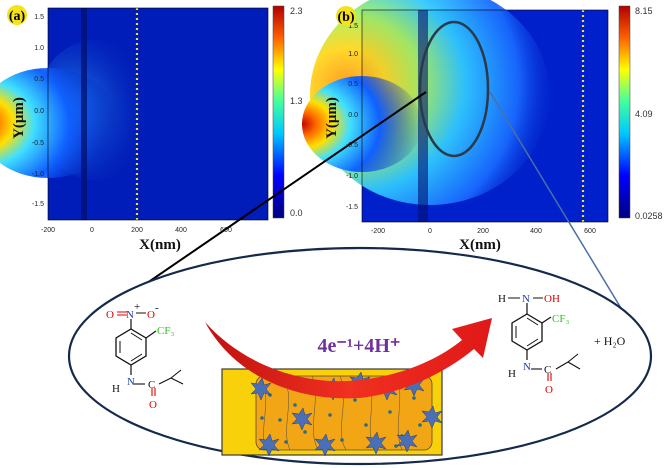 This screenshot has width=669, height=468. I want to click on reactant-carbonyl-oxygen: O, so click(153, 405).